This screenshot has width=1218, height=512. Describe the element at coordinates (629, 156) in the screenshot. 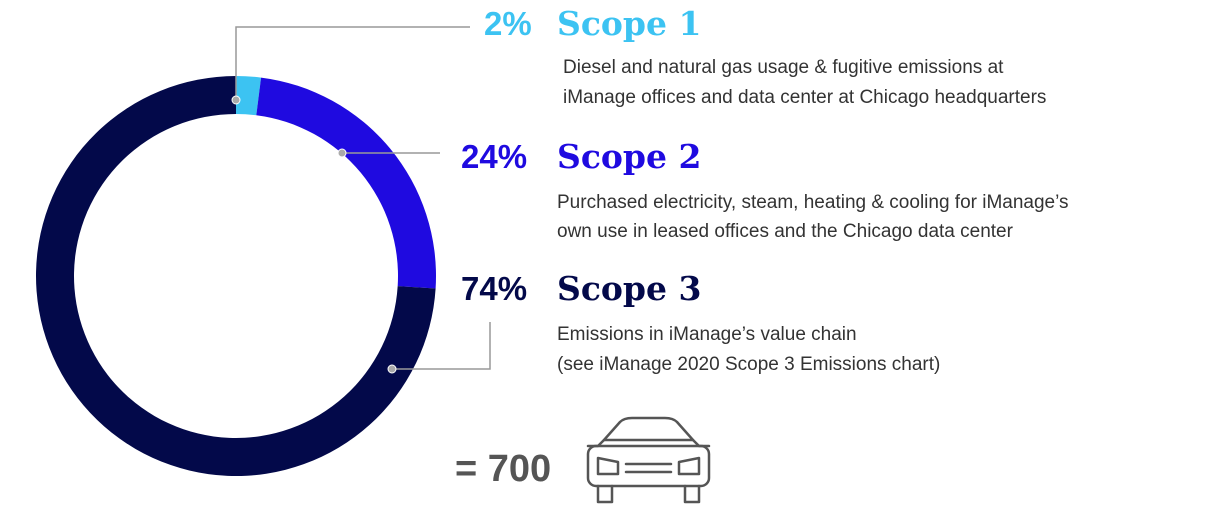

I see `category-label: Scope 2` at that location.